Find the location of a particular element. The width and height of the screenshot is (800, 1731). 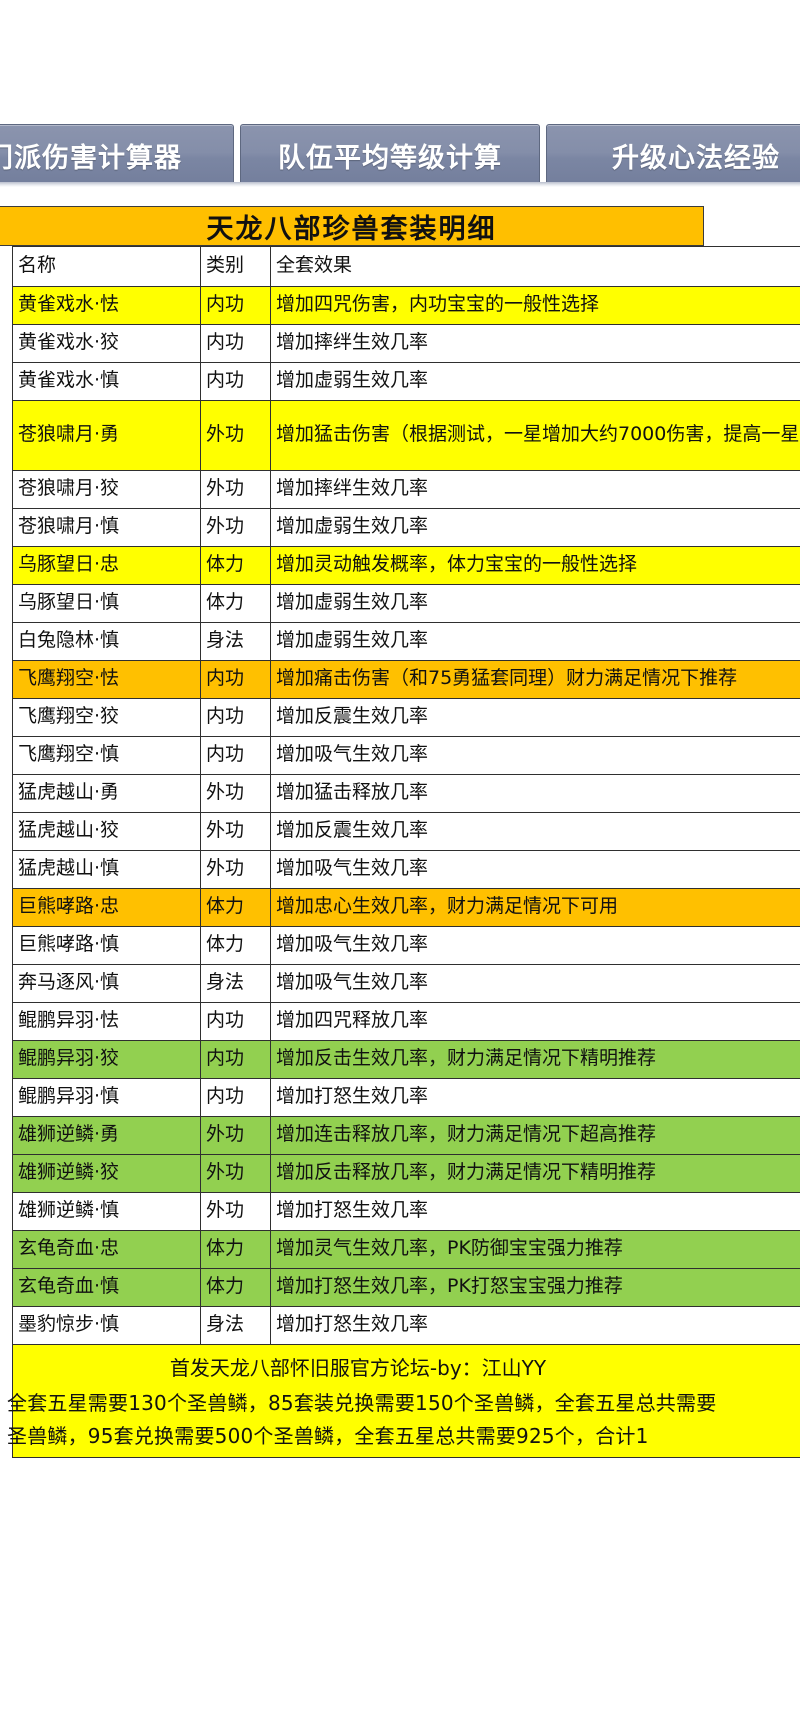

cell-effect: 增加猛击释放几率 is located at coordinates (535, 793).